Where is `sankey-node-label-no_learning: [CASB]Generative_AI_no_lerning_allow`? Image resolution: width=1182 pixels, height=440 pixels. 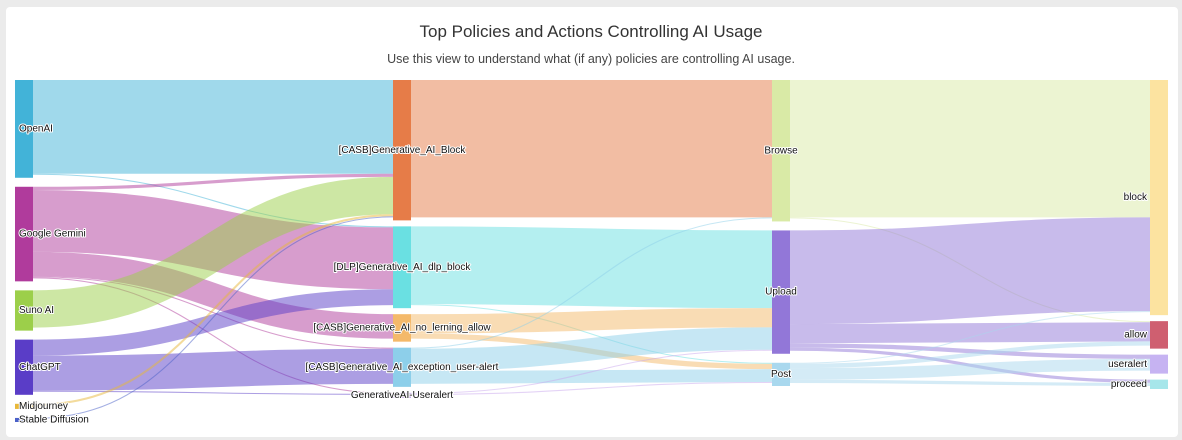 sankey-node-label-no_learning: [CASB]Generative_AI_no_lerning_allow is located at coordinates (402, 328).